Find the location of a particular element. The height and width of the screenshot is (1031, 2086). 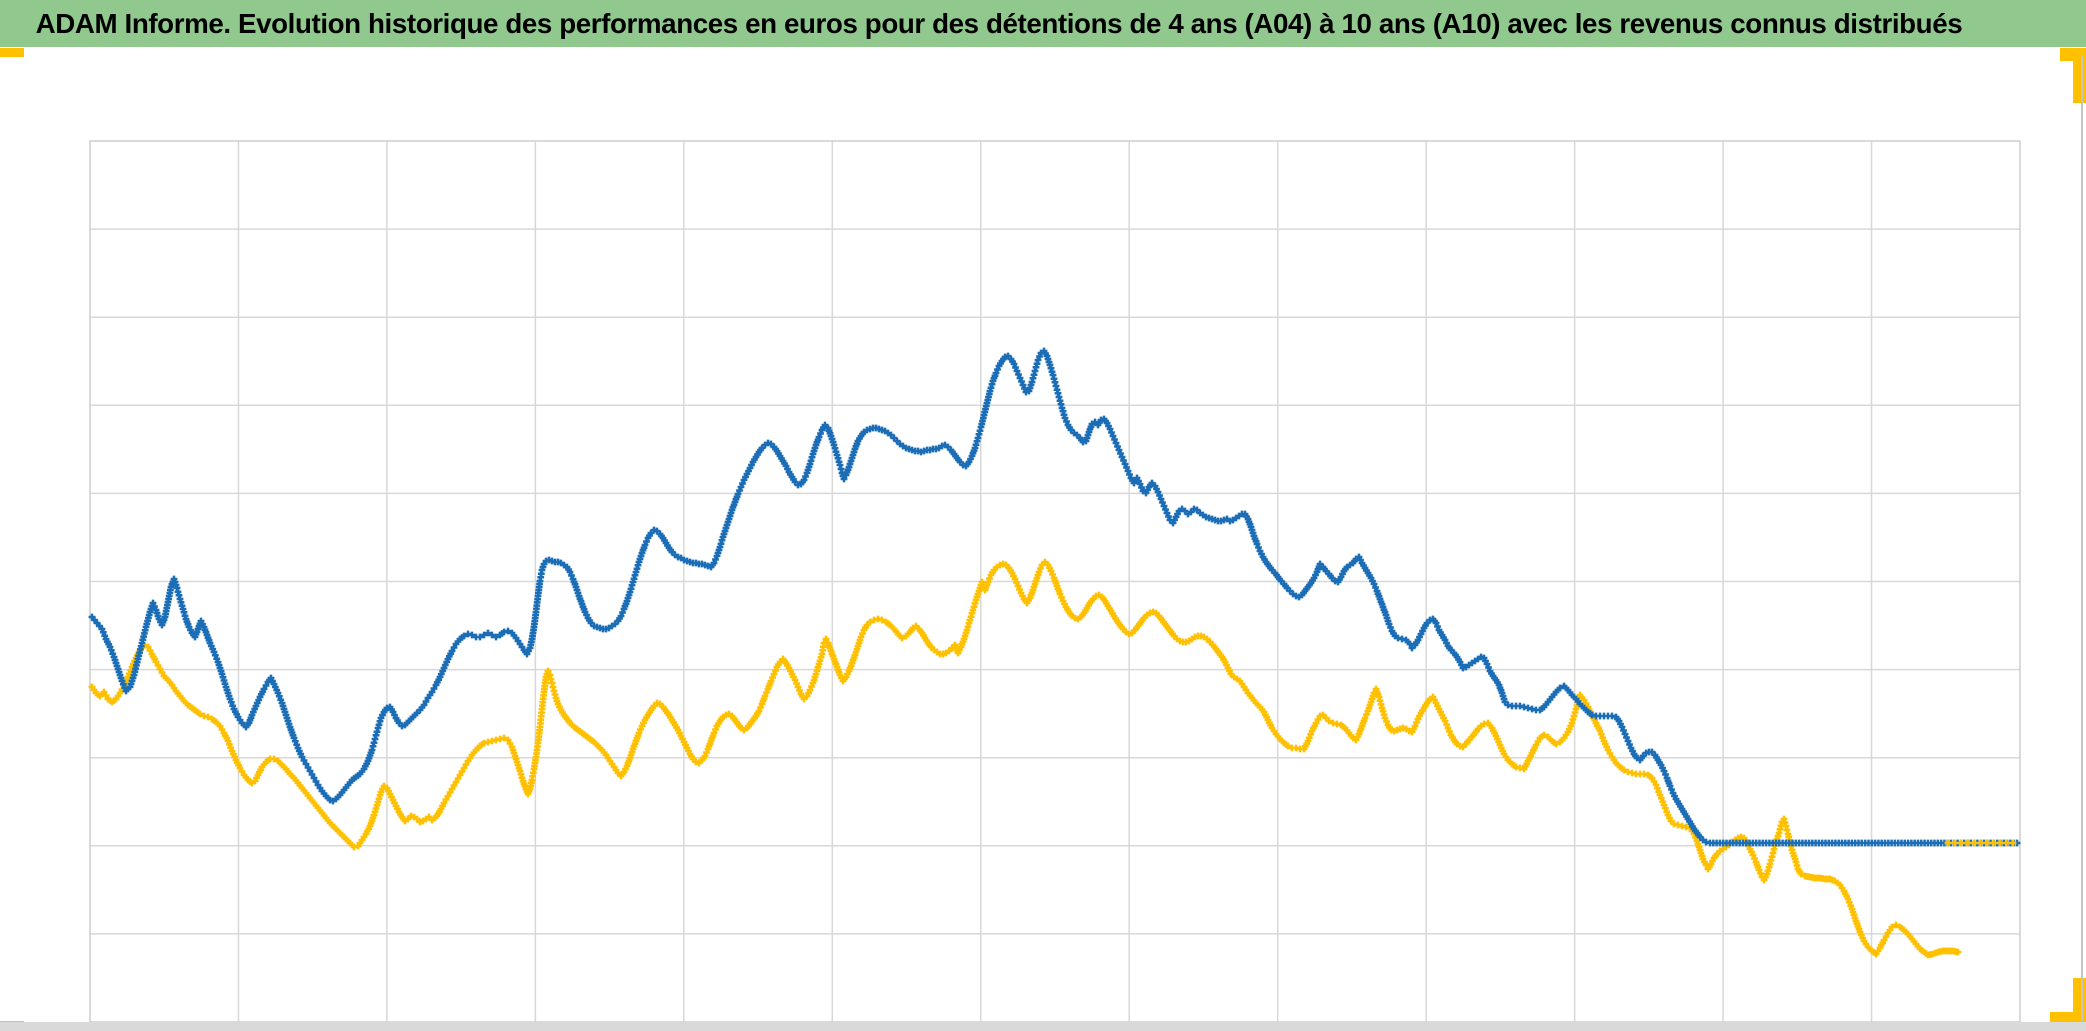

right-edge-line is located at coordinates (2082, 539).